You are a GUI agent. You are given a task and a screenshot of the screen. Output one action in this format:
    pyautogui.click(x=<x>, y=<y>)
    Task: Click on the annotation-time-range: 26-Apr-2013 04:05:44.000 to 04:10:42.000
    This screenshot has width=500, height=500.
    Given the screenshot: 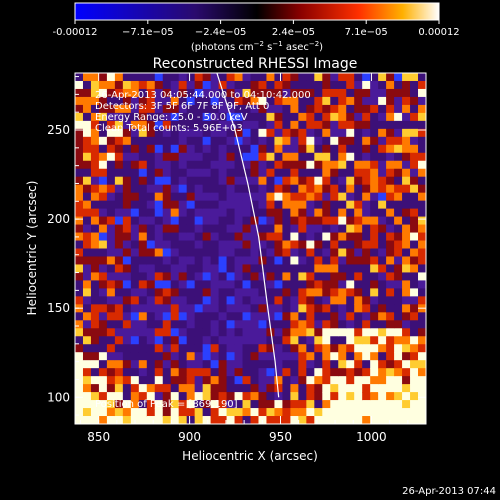 What is the action you would take?
    pyautogui.click(x=203, y=95)
    